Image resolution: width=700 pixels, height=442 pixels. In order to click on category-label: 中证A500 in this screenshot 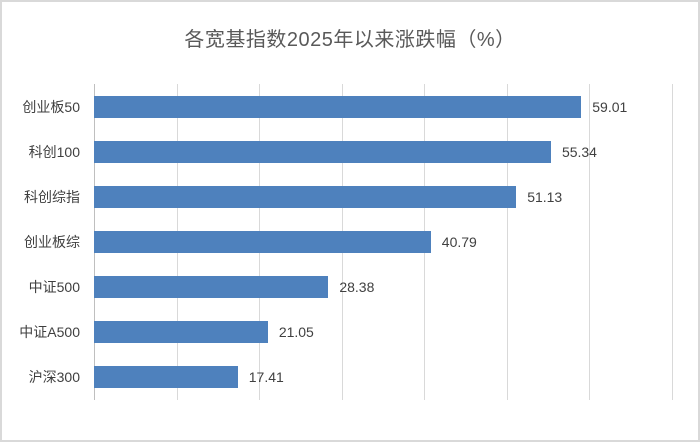, I will do `click(49, 332)`.